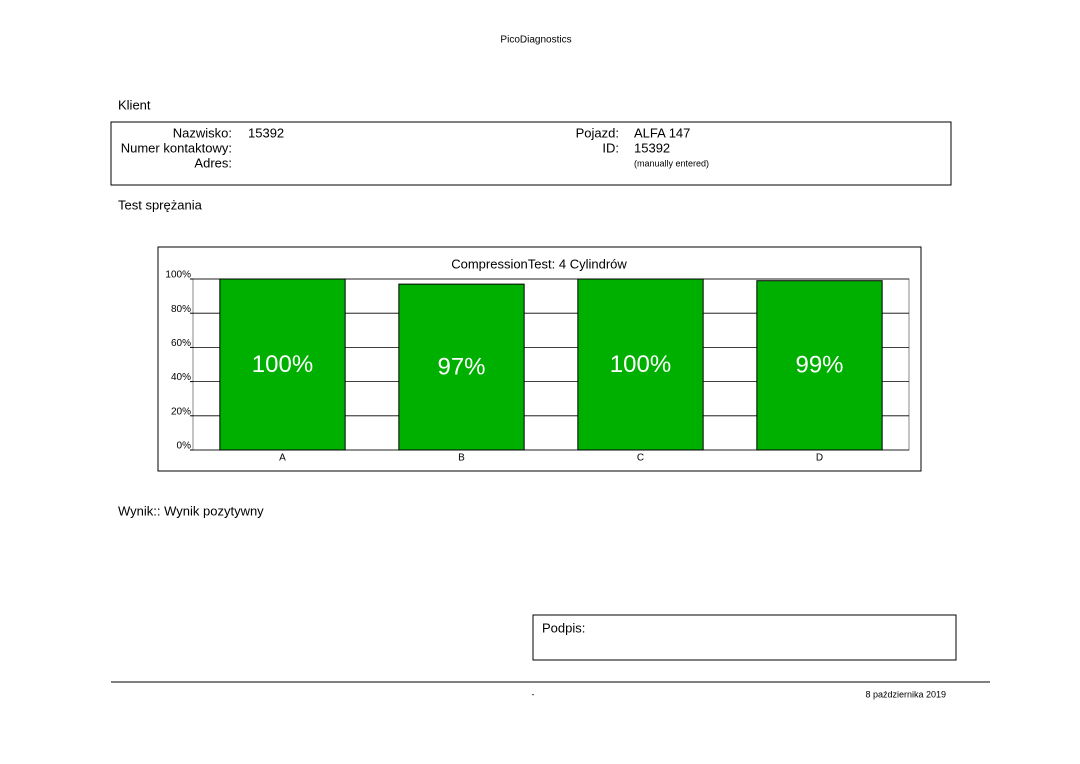 This screenshot has width=1080, height=764. I want to click on field-value: ALFA 147, so click(662, 132).